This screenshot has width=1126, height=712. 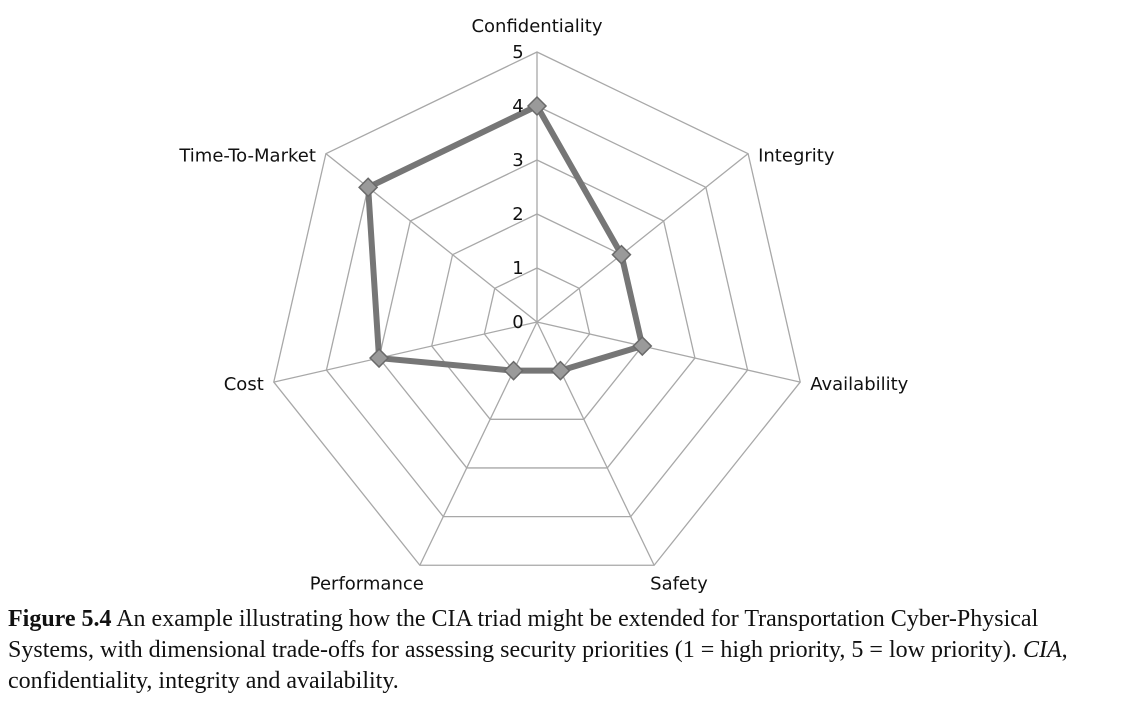 What do you see at coordinates (1042, 650) in the screenshot?
I see `caption-abbr: CIA` at bounding box center [1042, 650].